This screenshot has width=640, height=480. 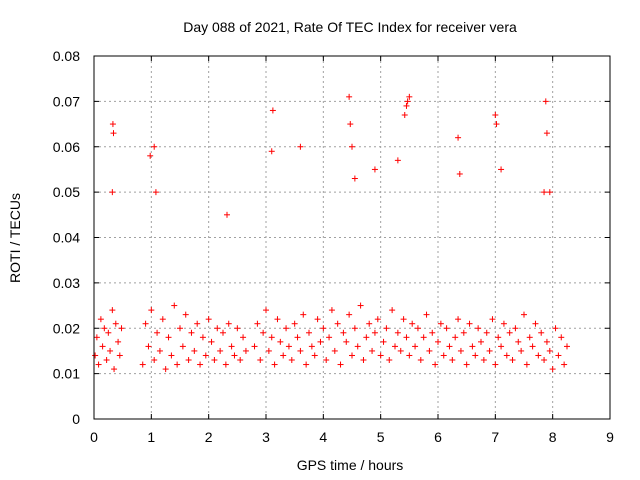 What do you see at coordinates (438, 437) in the screenshot?
I see `x-tick-label: 6` at bounding box center [438, 437].